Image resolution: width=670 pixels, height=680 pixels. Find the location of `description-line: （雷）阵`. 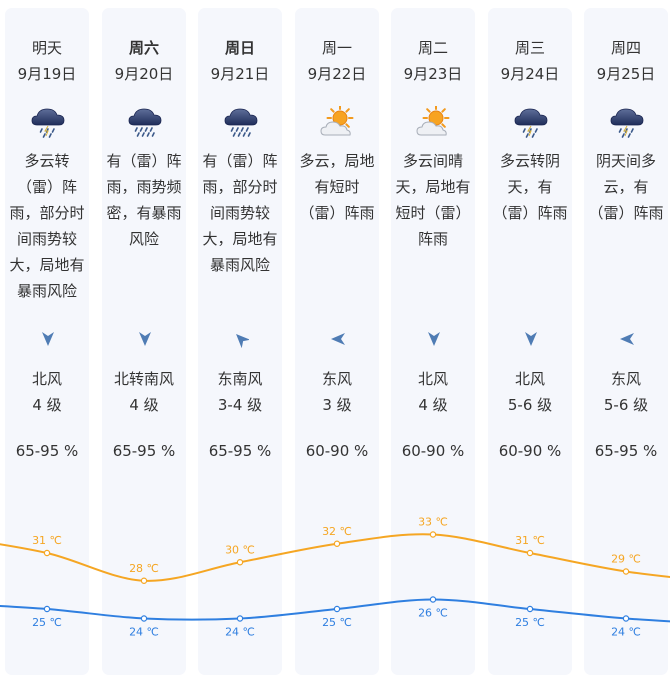

description-line: （雷）阵 is located at coordinates (46, 187).